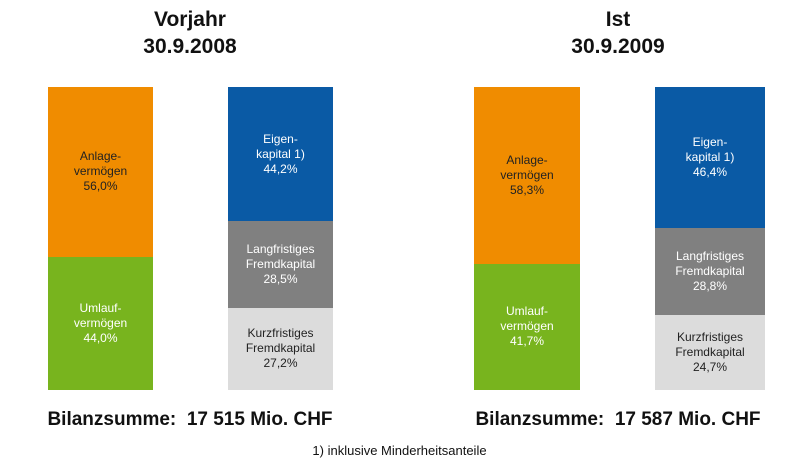 The height and width of the screenshot is (467, 799). What do you see at coordinates (280, 168) in the screenshot?
I see `value-label: 44,2%` at bounding box center [280, 168].